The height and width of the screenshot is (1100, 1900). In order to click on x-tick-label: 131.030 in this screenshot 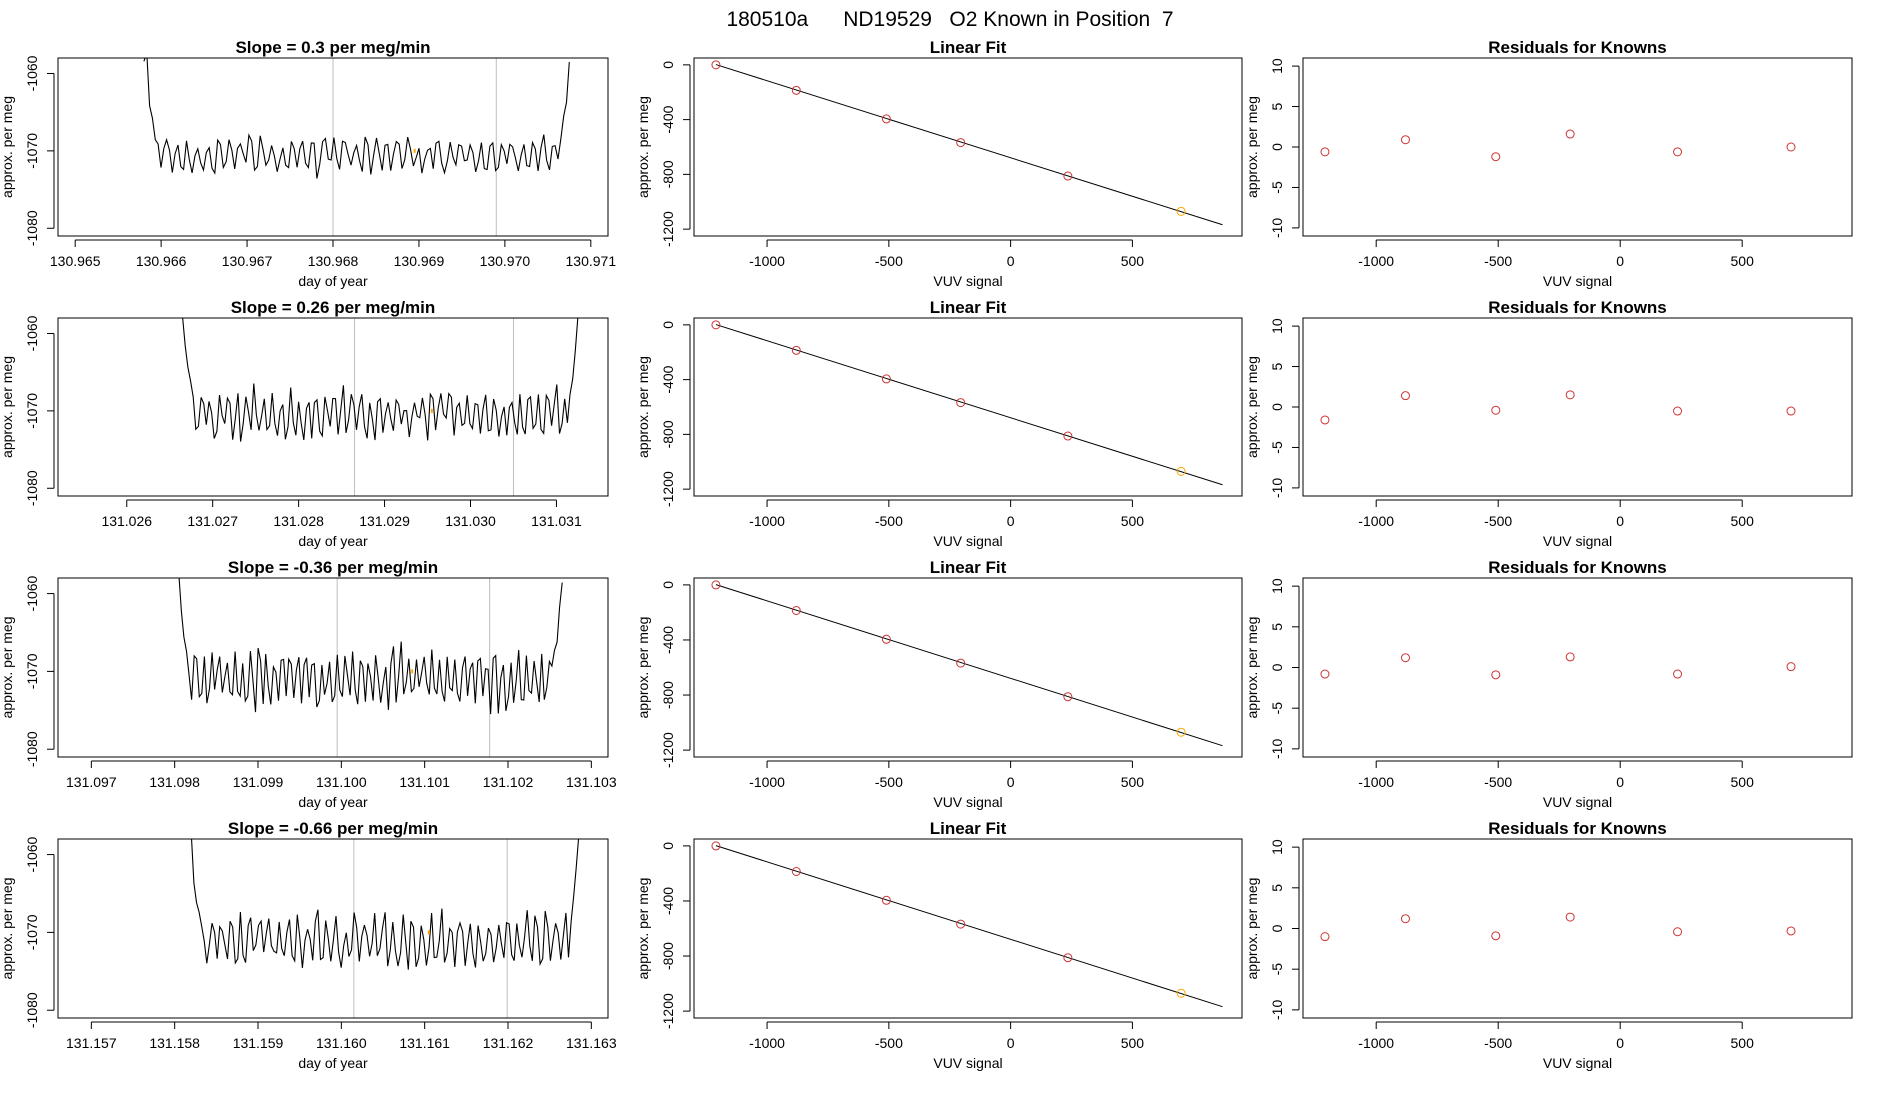, I will do `click(470, 521)`.